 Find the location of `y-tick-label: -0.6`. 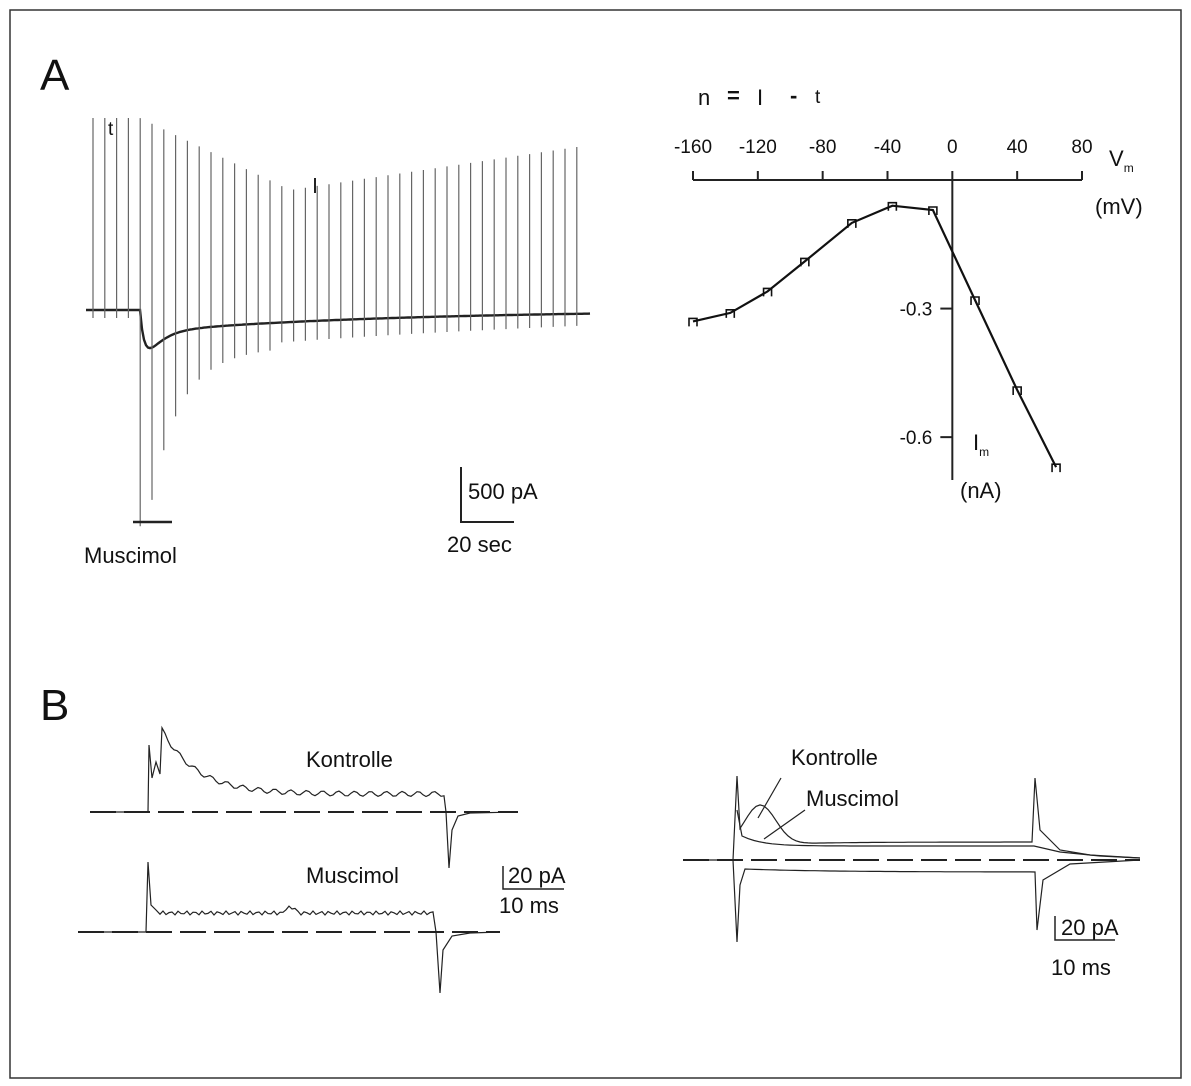

y-tick-label: -0.6 is located at coordinates (916, 438).